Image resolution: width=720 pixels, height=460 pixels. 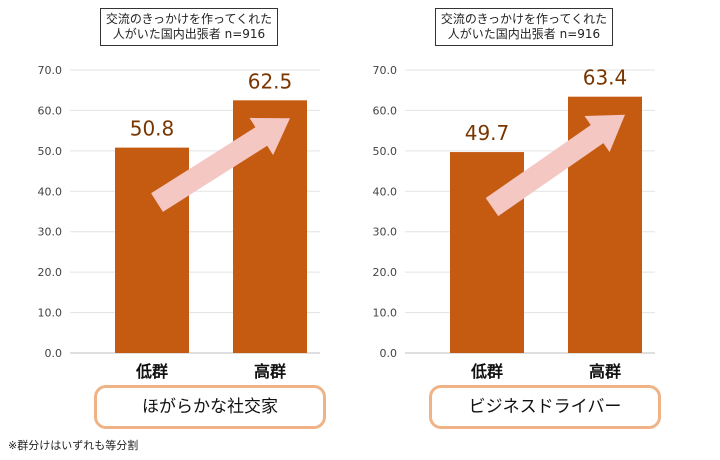 I want to click on value-label: 62.5, so click(x=270, y=81).